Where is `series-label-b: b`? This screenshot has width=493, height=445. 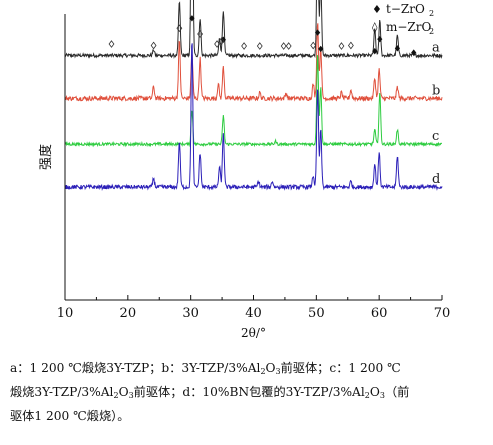
series-label-b: b is located at coordinates (436, 90).